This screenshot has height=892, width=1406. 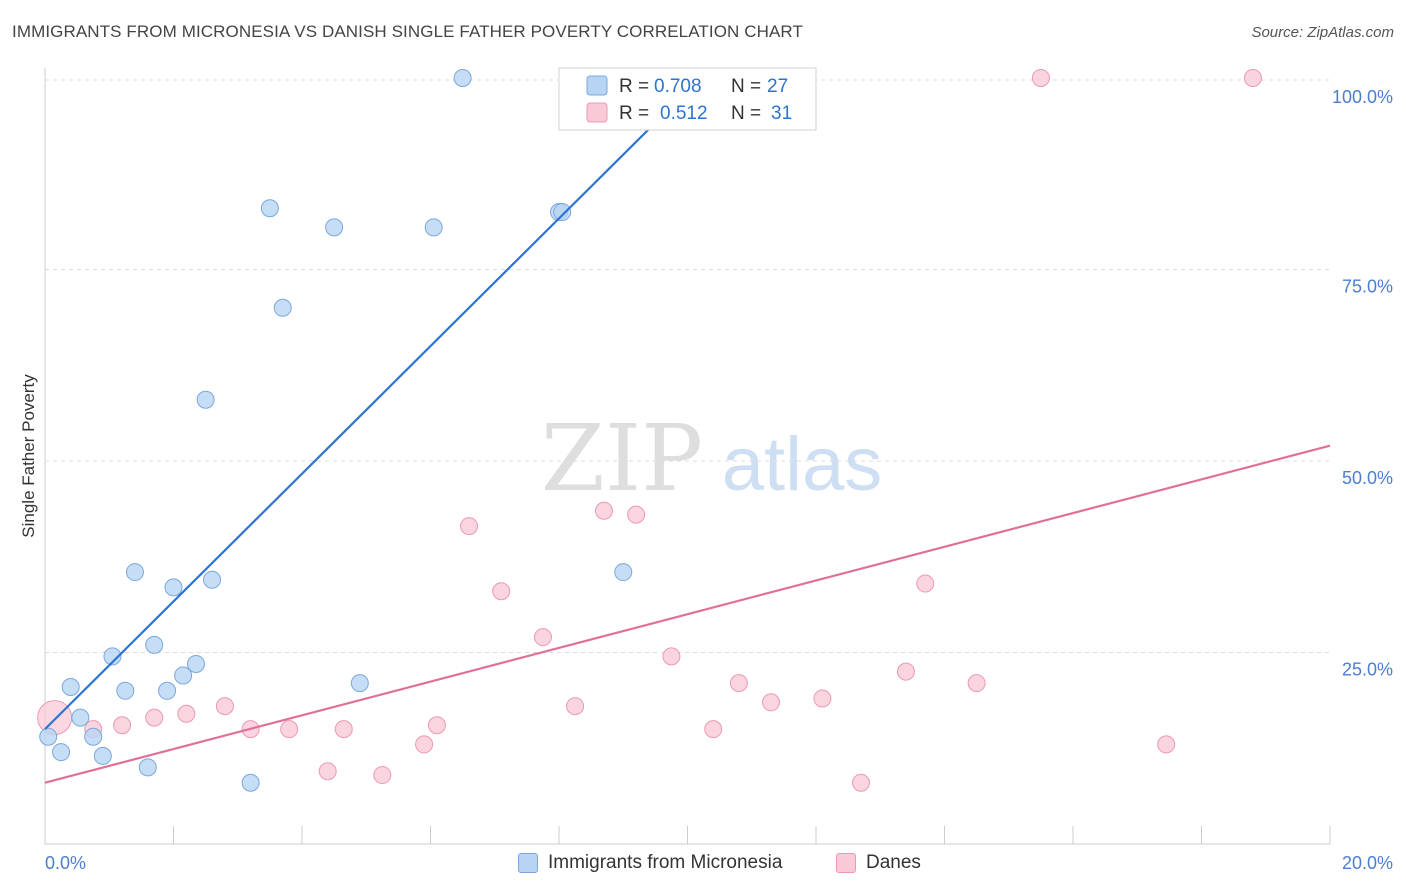 What do you see at coordinates (634, 86) in the screenshot?
I see `legend-r-label-1: R =` at bounding box center [634, 86].